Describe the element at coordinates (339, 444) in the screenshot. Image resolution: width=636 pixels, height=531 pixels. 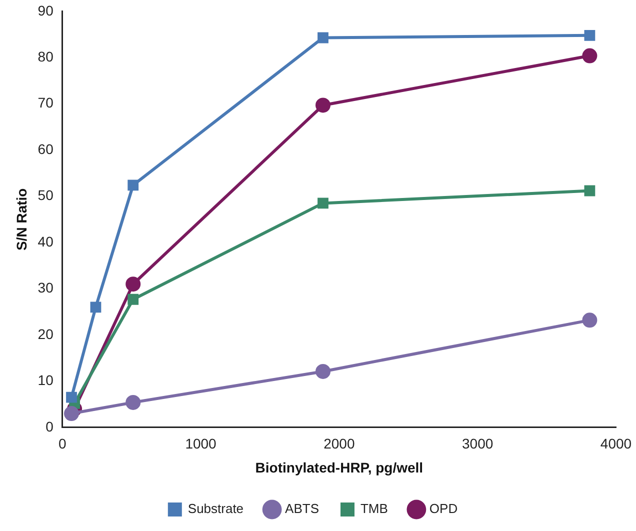
I see `x-tick-label: 2000` at that location.